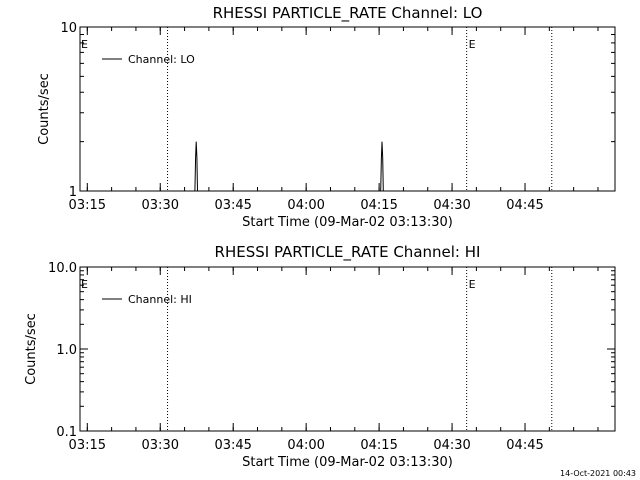  What do you see at coordinates (161, 59) in the screenshot?
I see `legend-label: Channel: LO` at bounding box center [161, 59].